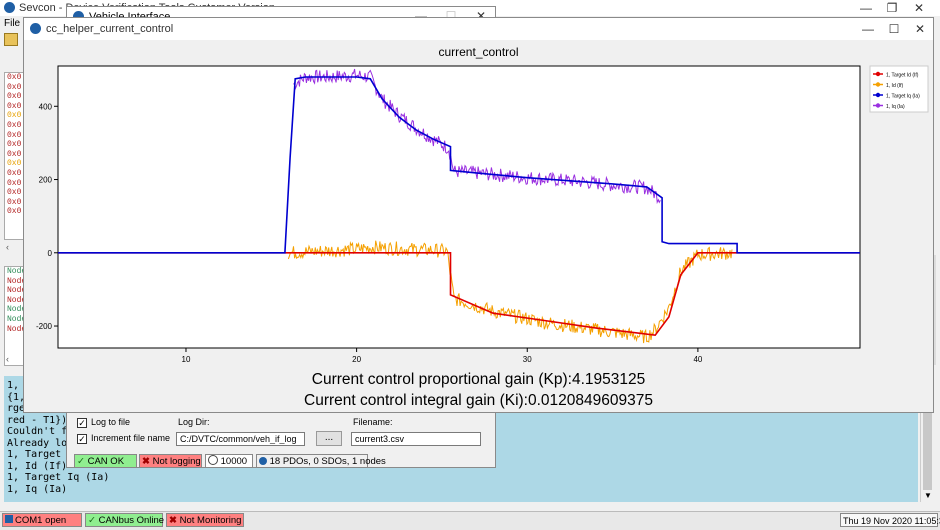  What do you see at coordinates (131, 438) in the screenshot?
I see `increment-file-name-label: Increment file name` at bounding box center [131, 438].